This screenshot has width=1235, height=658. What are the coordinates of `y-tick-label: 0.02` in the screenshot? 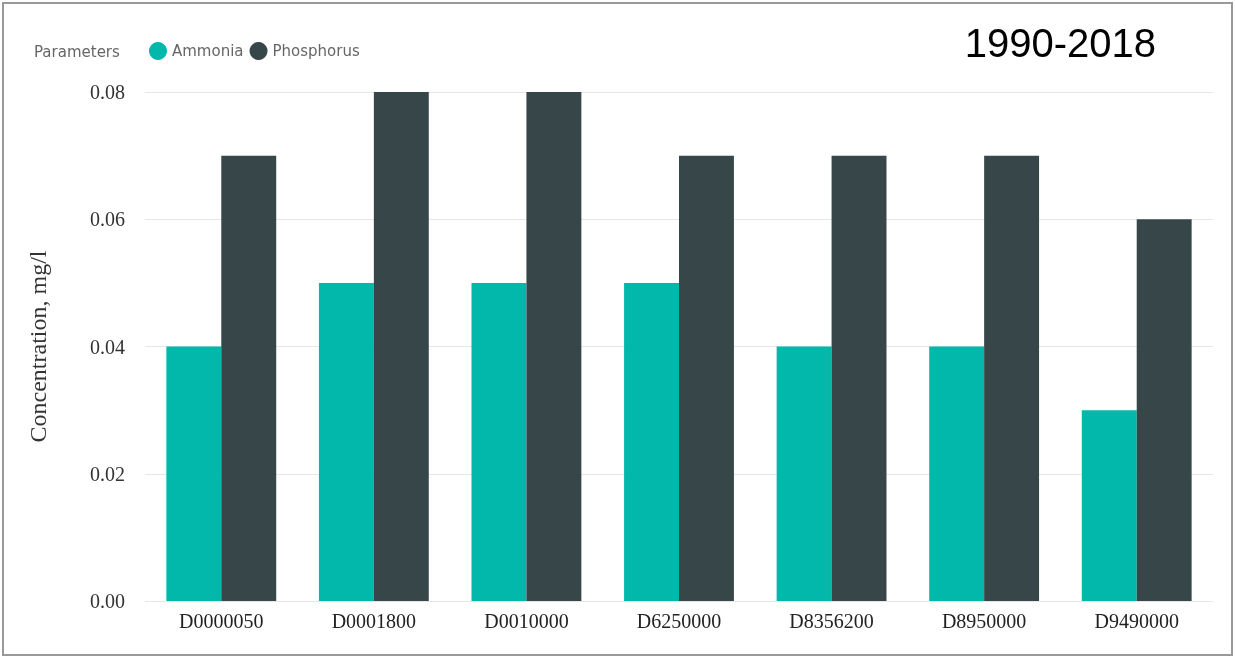 It's located at (107, 473).